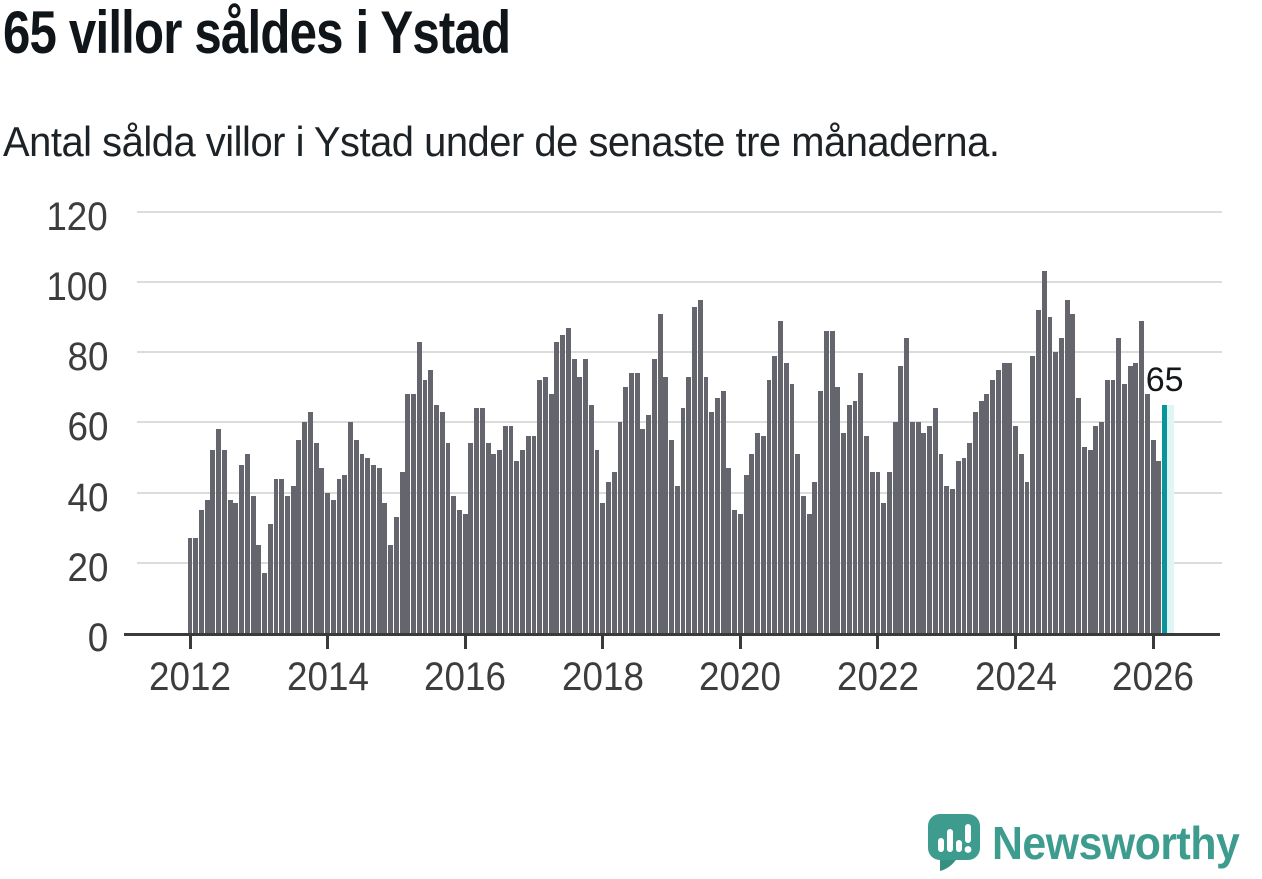 The image size is (1262, 879). What do you see at coordinates (679, 282) in the screenshot?
I see `gridline-y100` at bounding box center [679, 282].